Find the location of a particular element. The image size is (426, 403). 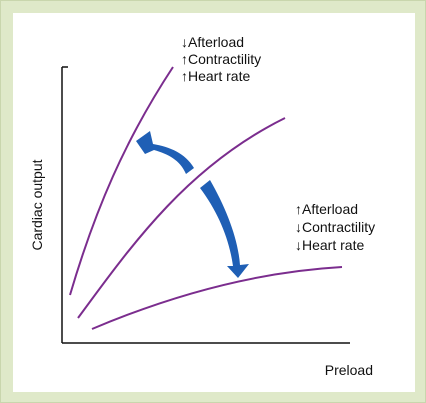

y-axis-label: Cardiac output is located at coordinates (37, 204).